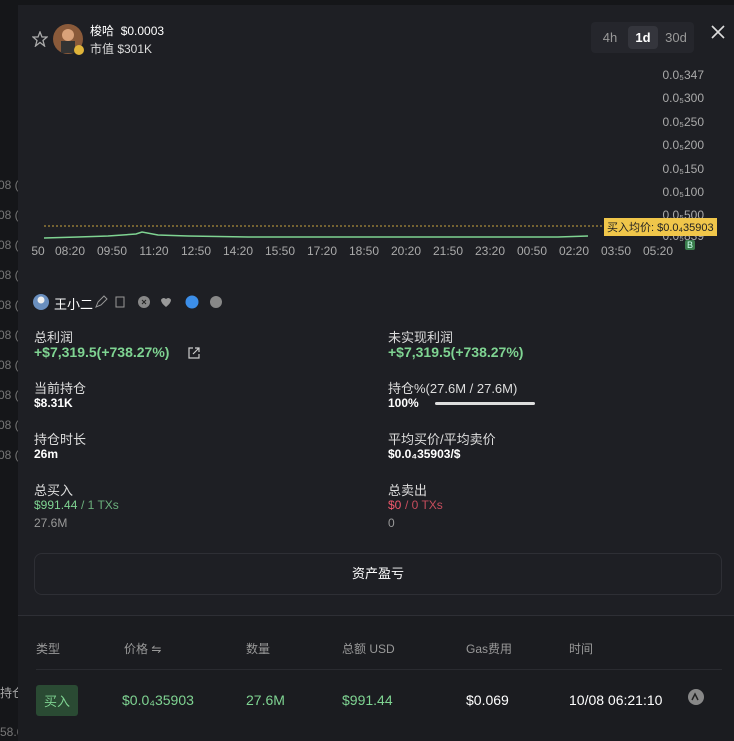  What do you see at coordinates (56, 505) in the screenshot?
I see `stat-amount: $991.44` at bounding box center [56, 505].